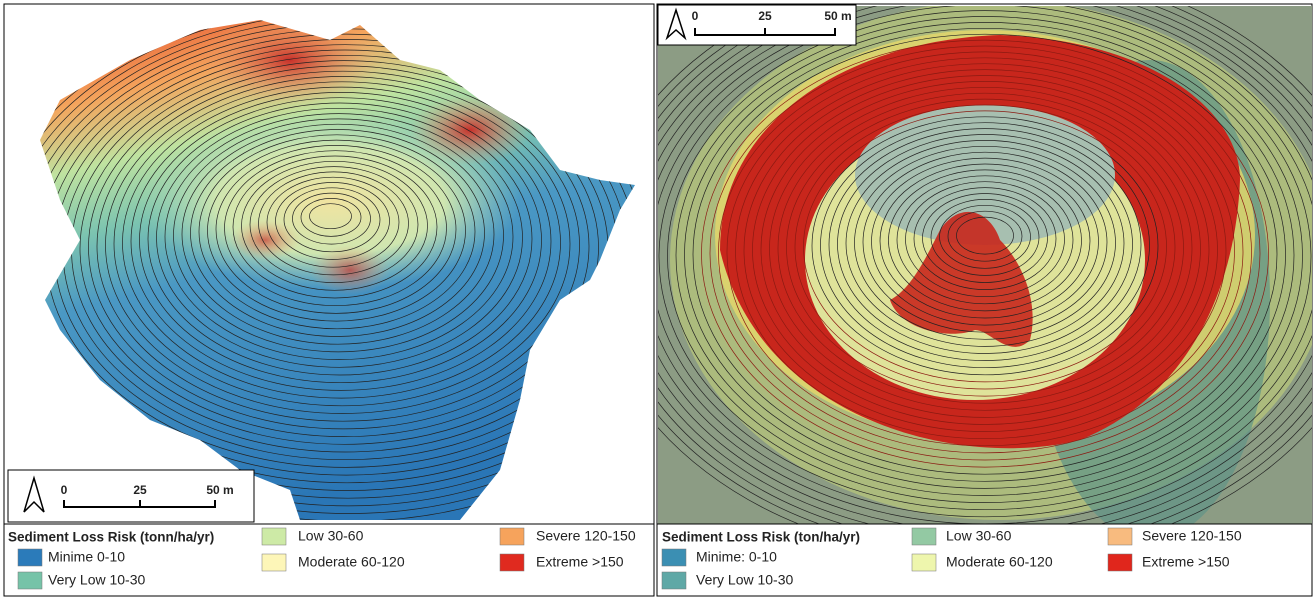 The image size is (1316, 600). What do you see at coordinates (86, 557) in the screenshot?
I see `legend-label: Minime 0-10` at bounding box center [86, 557].